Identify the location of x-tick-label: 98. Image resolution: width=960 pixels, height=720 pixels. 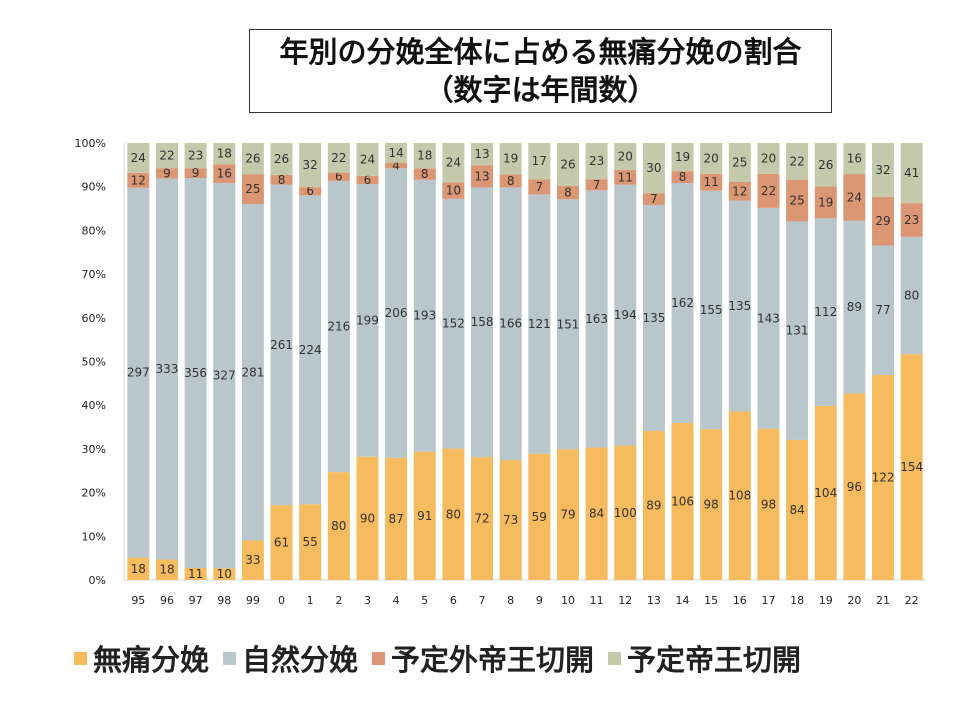
(224, 600).